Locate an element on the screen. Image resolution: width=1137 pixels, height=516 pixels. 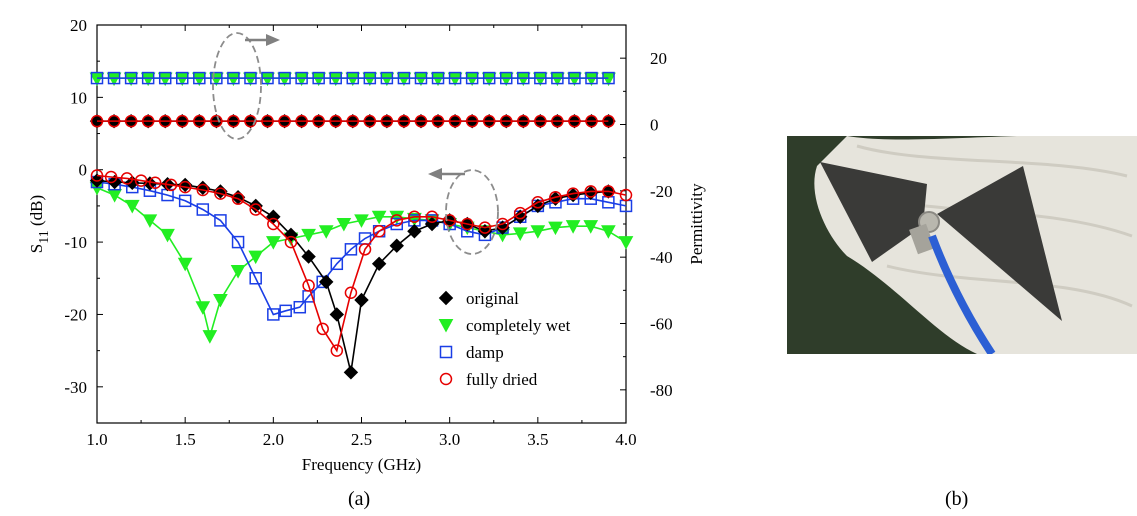
y-right-tick-label: 20 is located at coordinates (658, 58).